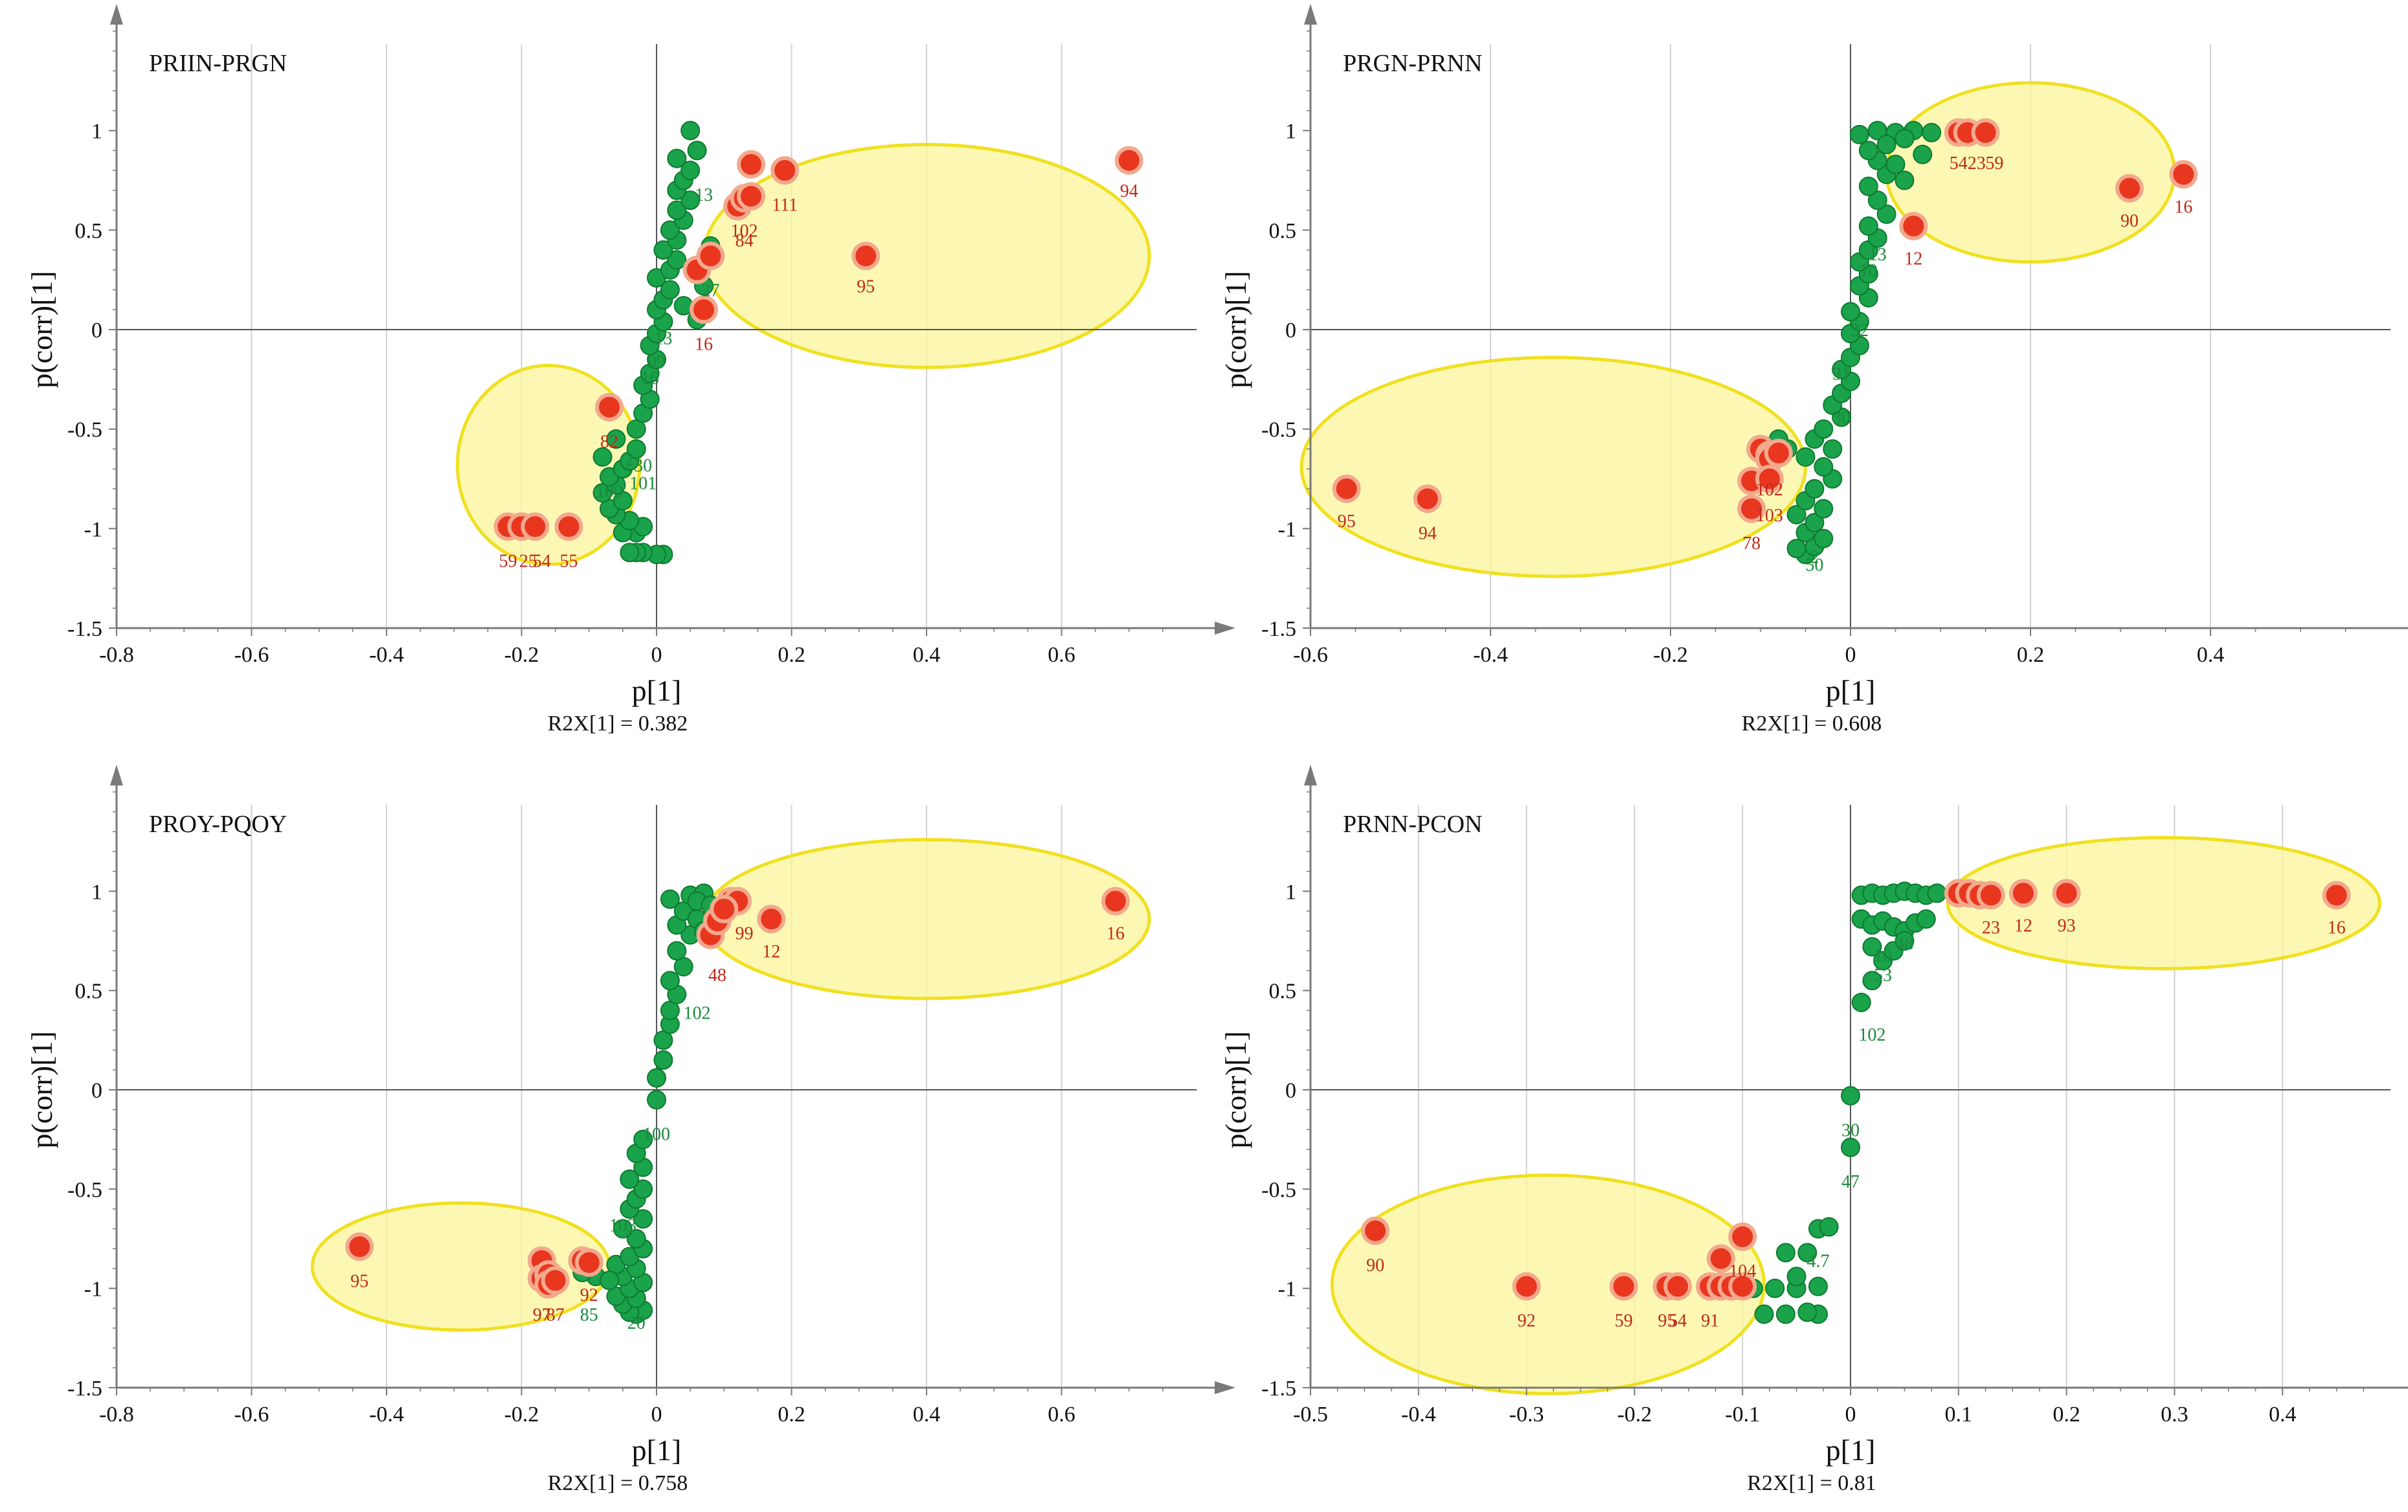 The image size is (2408, 1512). What do you see at coordinates (1412, 824) in the screenshot?
I see `chart-title: PRNN-PCON` at bounding box center [1412, 824].